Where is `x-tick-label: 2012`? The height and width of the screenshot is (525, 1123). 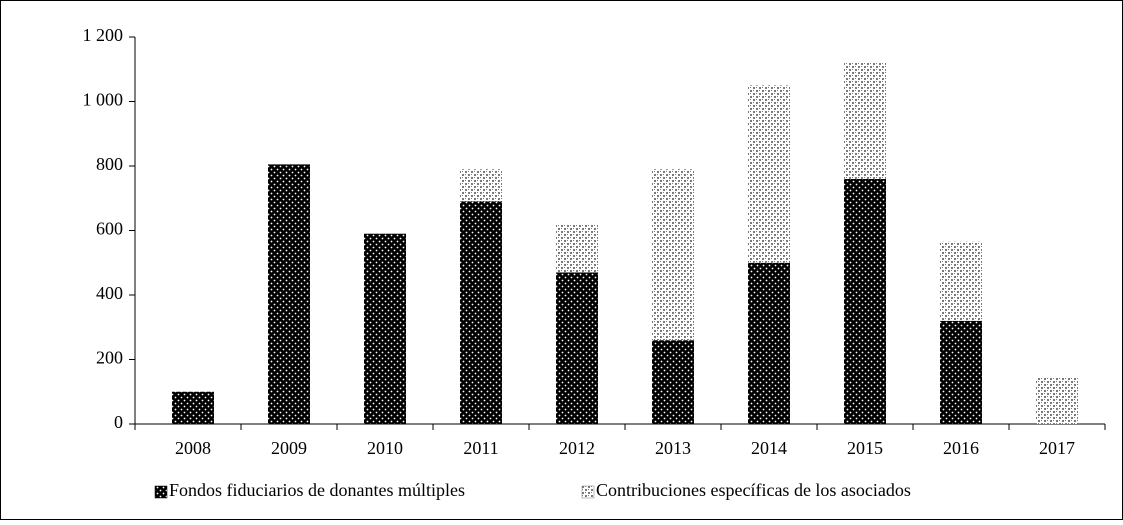 x-tick-label: 2012 is located at coordinates (577, 448).